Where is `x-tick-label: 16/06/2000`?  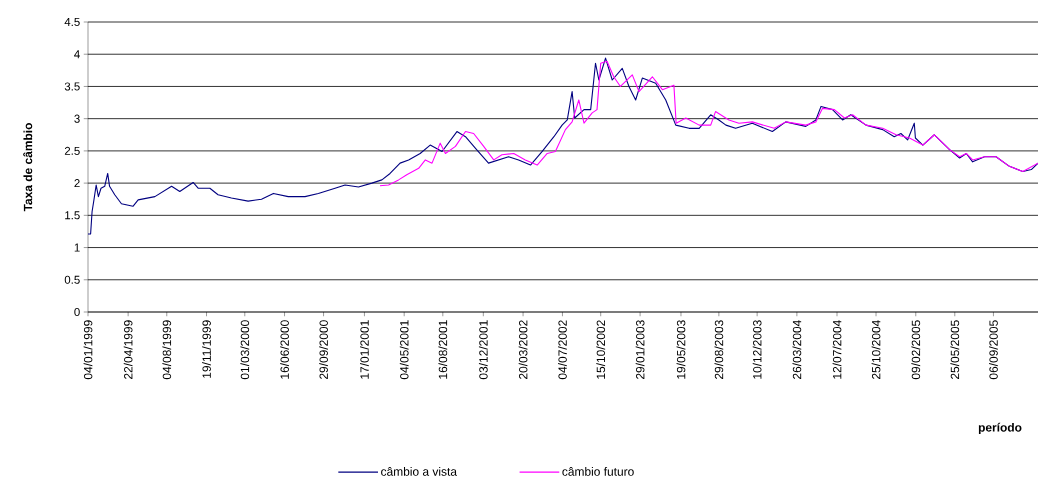 x-tick-label: 16/06/2000 is located at coordinates (284, 349).